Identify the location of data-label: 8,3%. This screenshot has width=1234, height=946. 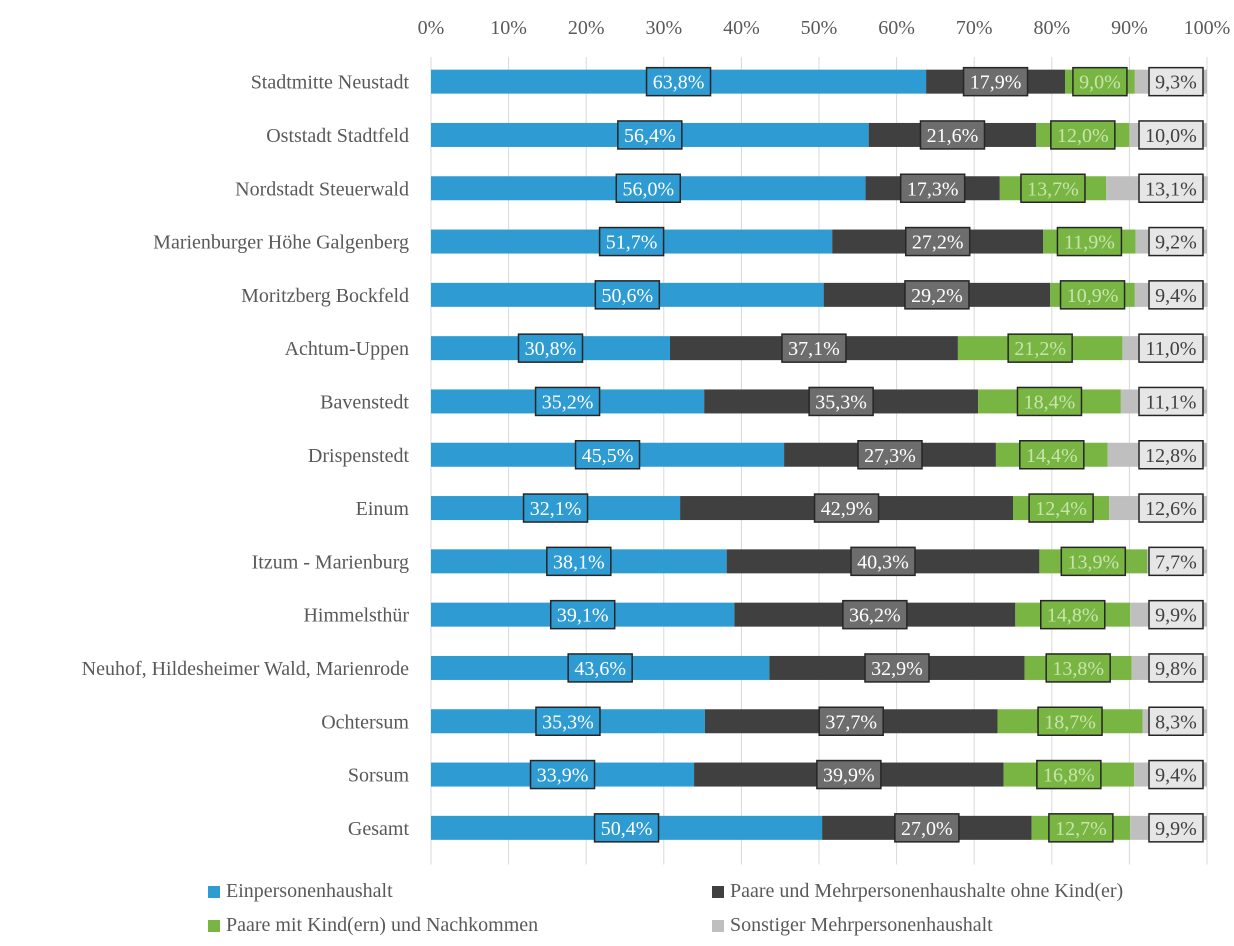
(1176, 721).